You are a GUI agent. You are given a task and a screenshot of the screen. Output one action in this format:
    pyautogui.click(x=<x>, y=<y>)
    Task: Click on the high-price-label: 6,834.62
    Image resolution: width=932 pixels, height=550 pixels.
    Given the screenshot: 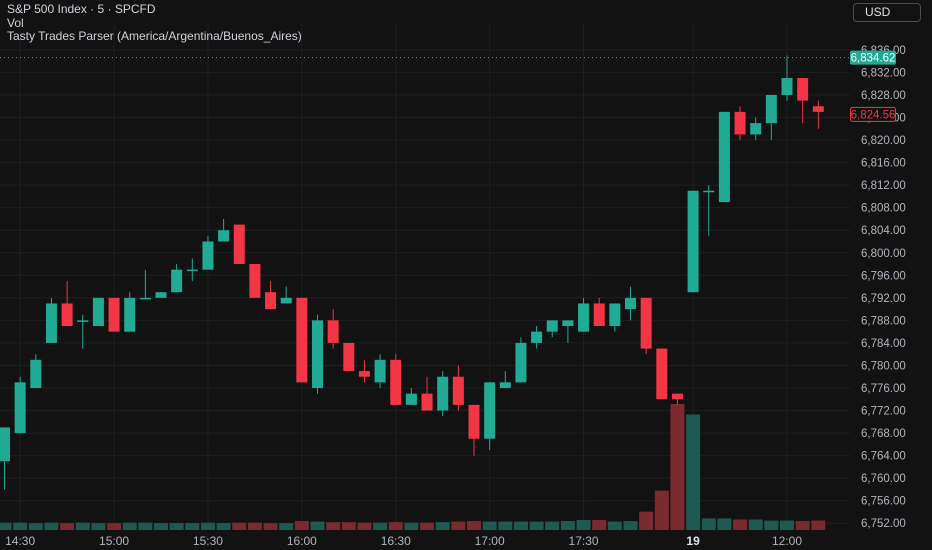 What is the action you would take?
    pyautogui.click(x=873, y=59)
    